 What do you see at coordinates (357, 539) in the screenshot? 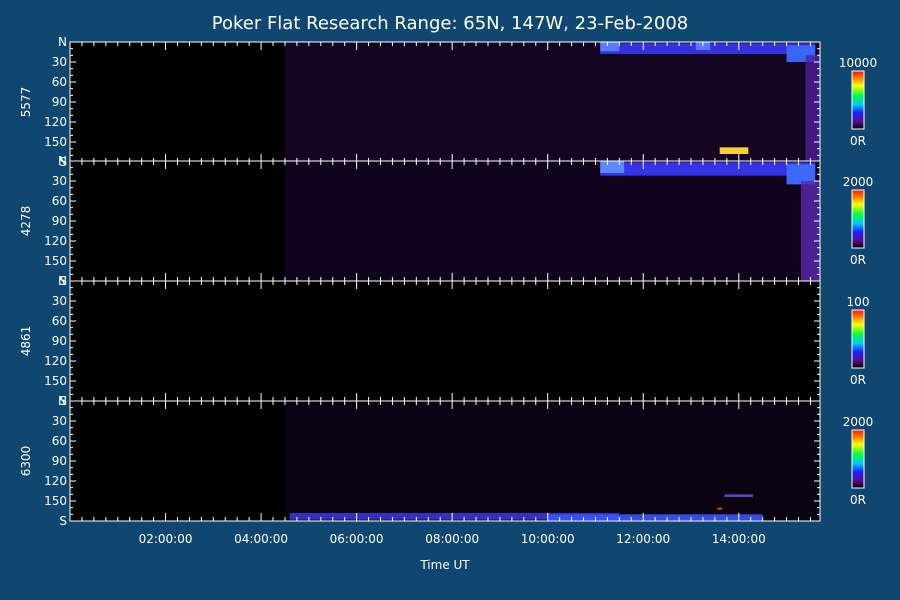
I see `x-tick-label: 06:00:00` at bounding box center [357, 539].